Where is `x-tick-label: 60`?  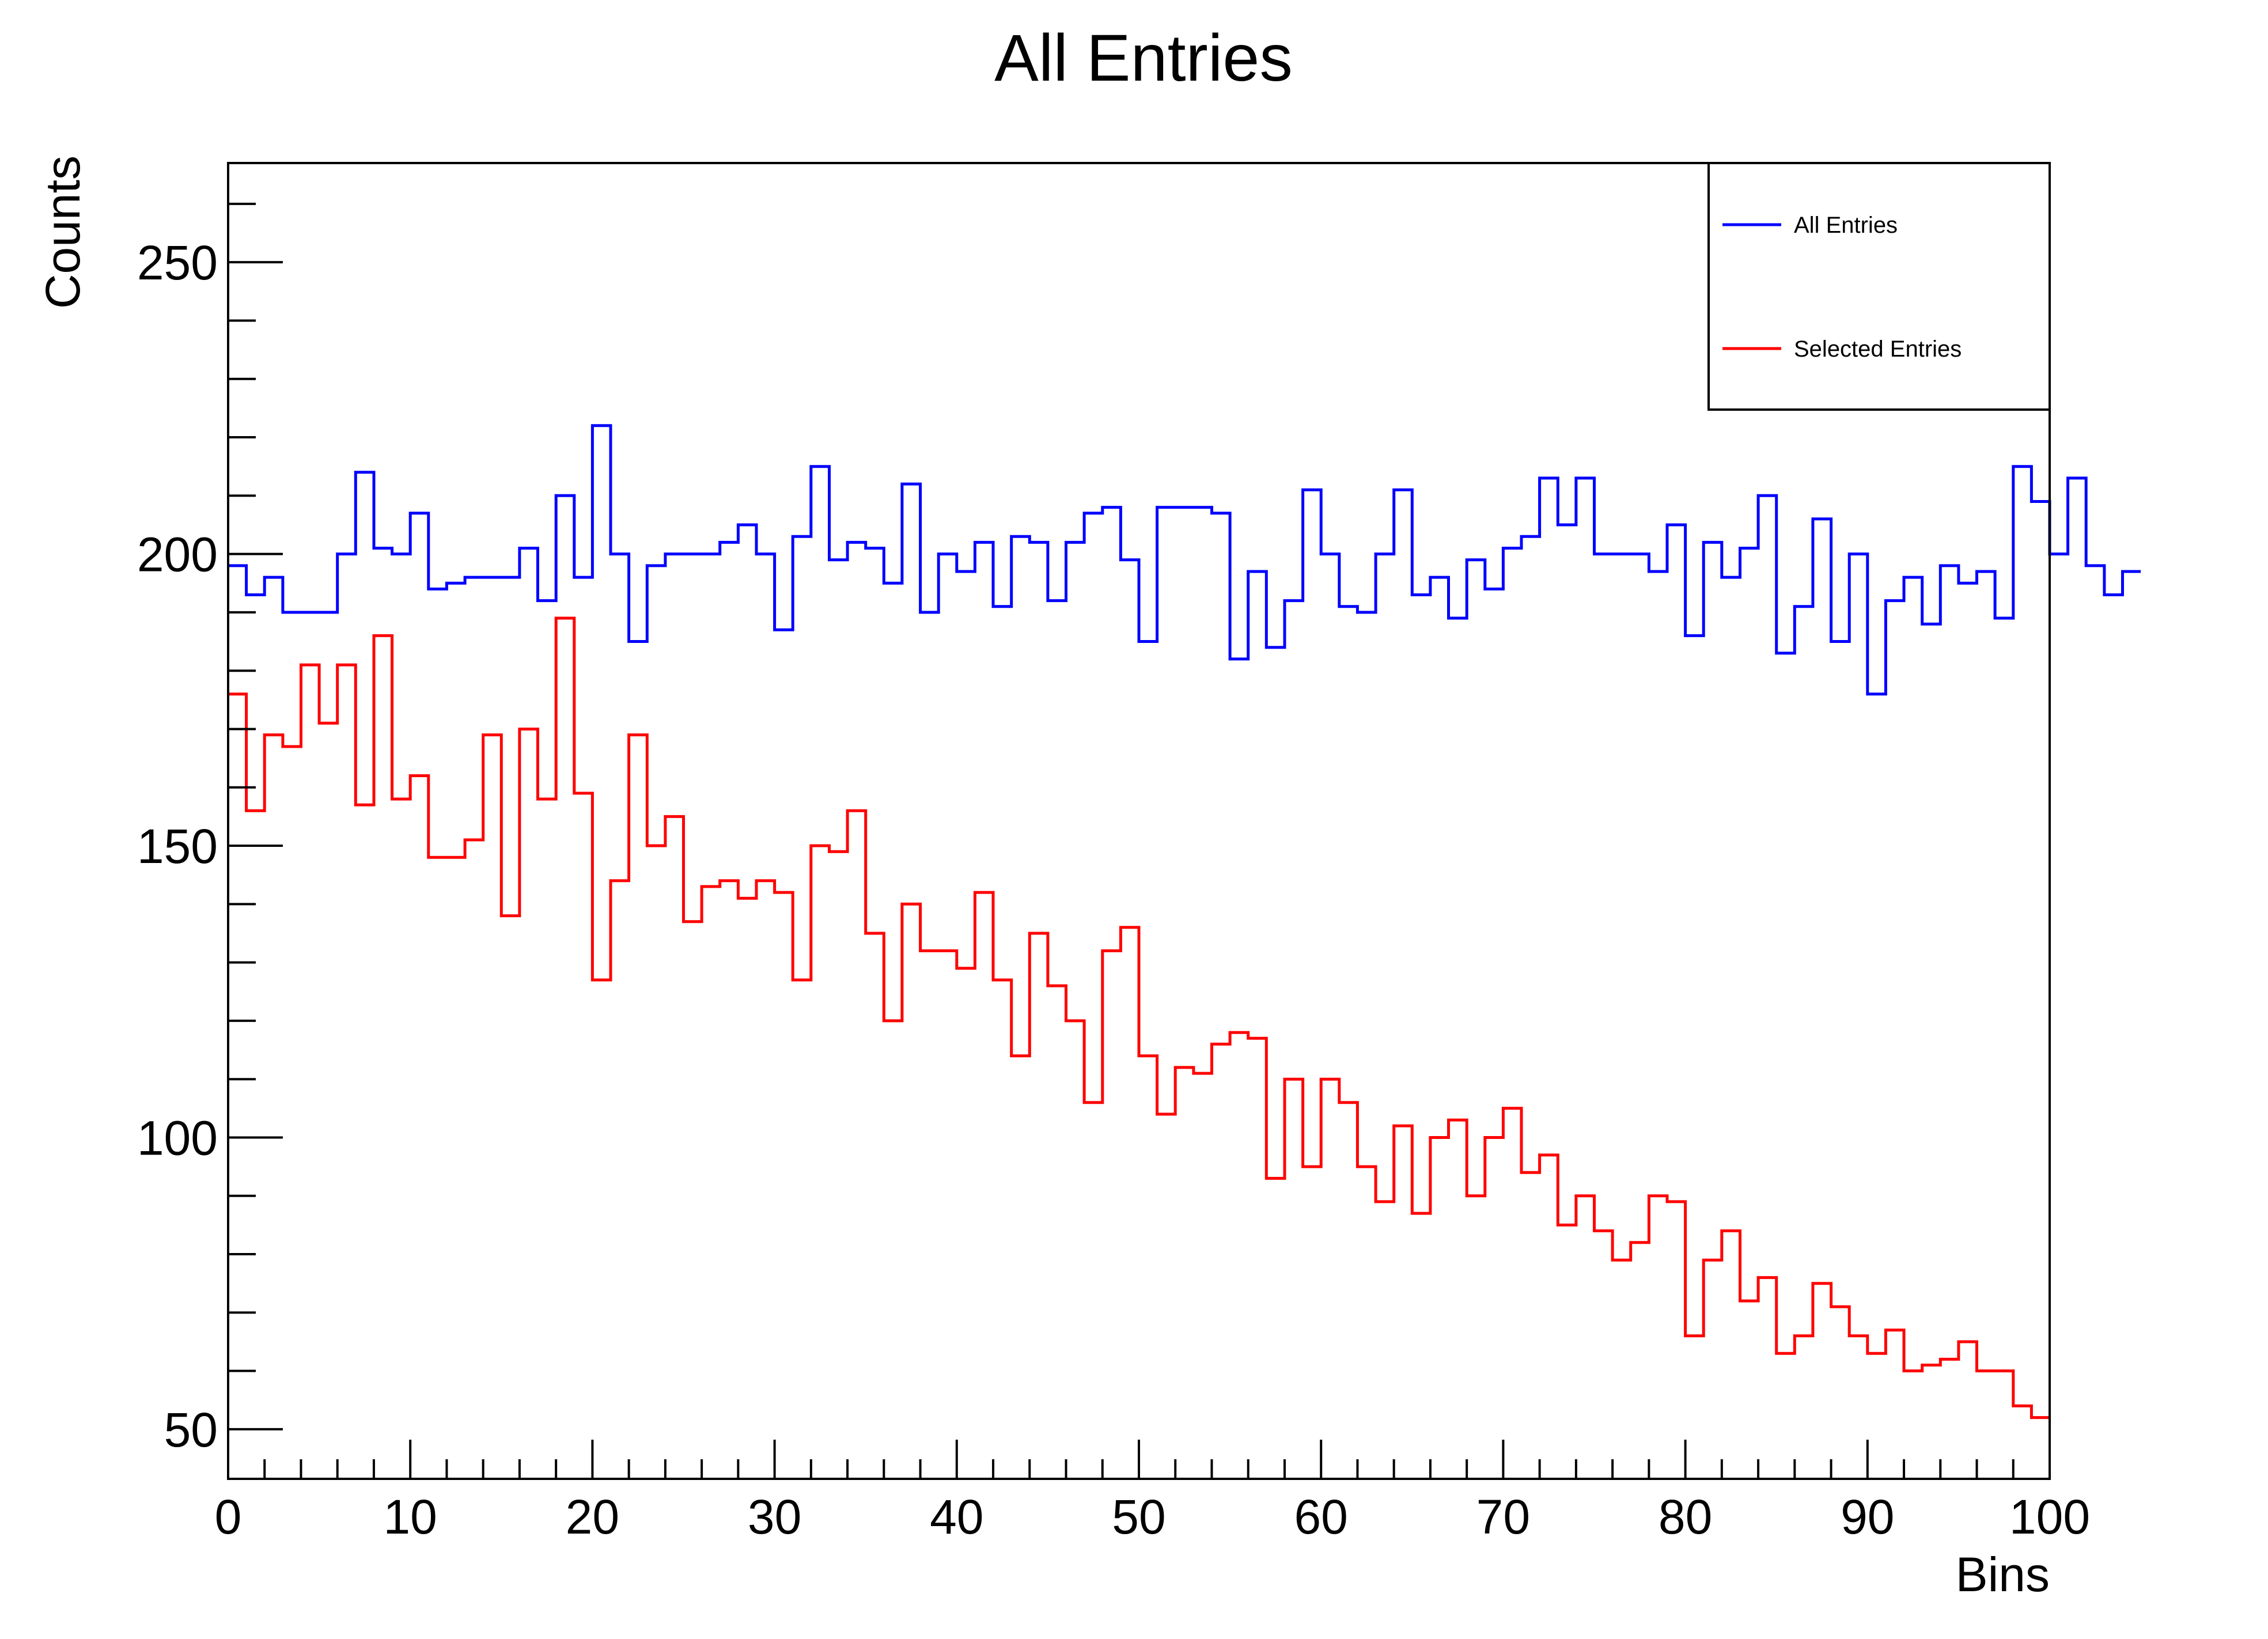 x-tick-label: 60 is located at coordinates (1320, 1517).